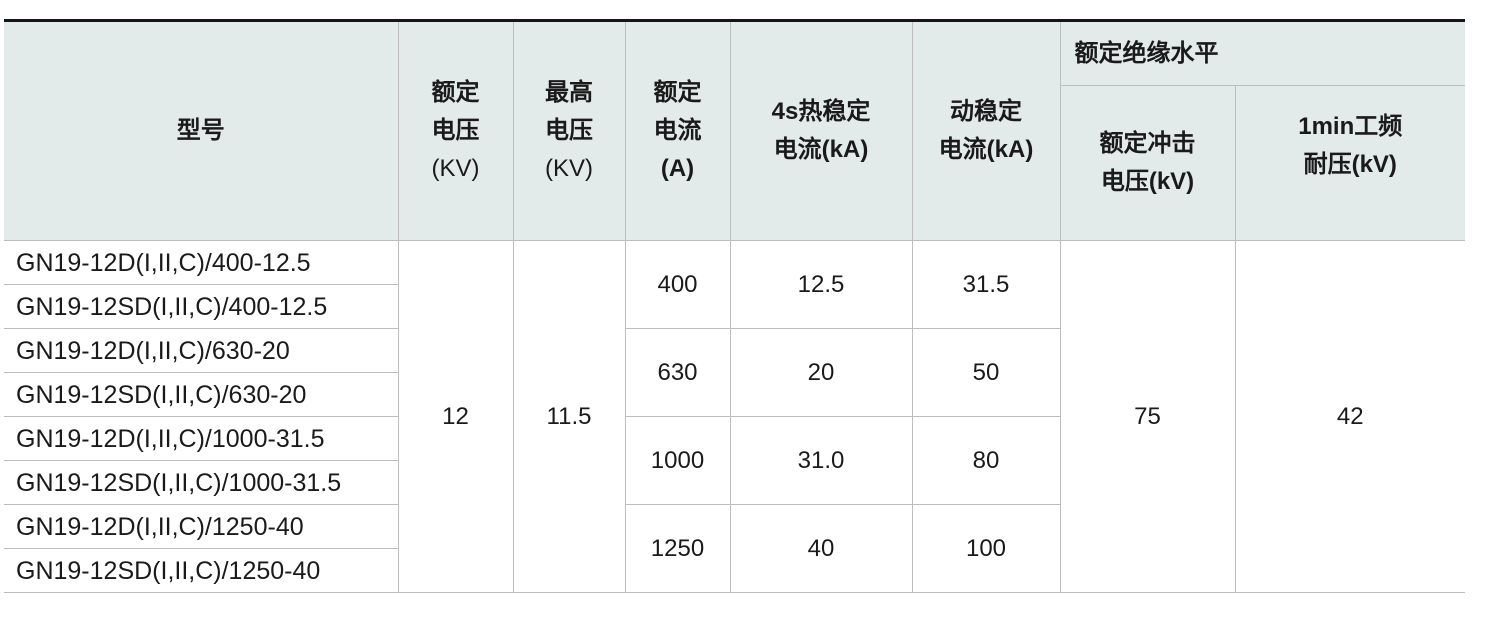  What do you see at coordinates (821, 372) in the screenshot?
I see `thermal-current-cell: 20` at bounding box center [821, 372].